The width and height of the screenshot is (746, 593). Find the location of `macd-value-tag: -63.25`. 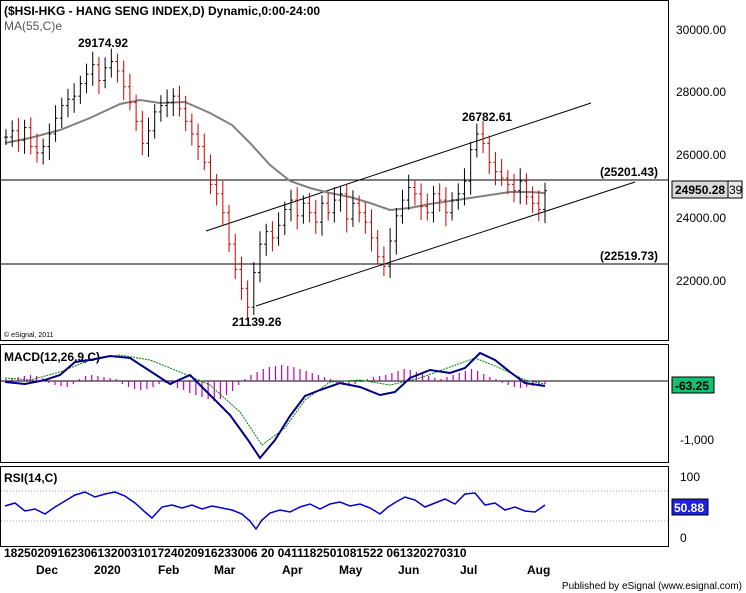

macd-value-tag: -63.25 is located at coordinates (693, 385).